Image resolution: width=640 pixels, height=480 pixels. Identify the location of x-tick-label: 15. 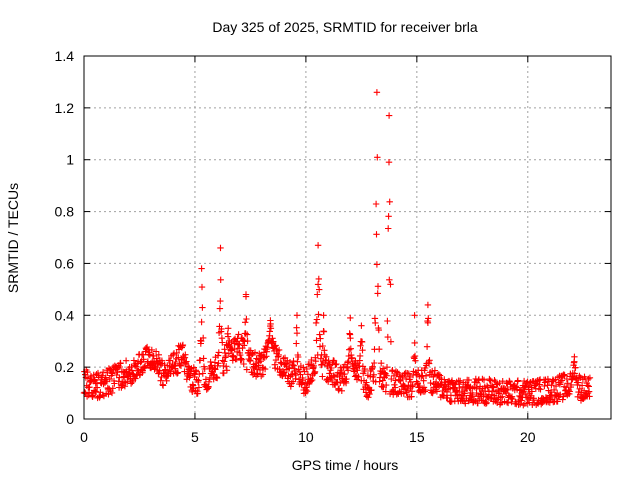
(417, 437).